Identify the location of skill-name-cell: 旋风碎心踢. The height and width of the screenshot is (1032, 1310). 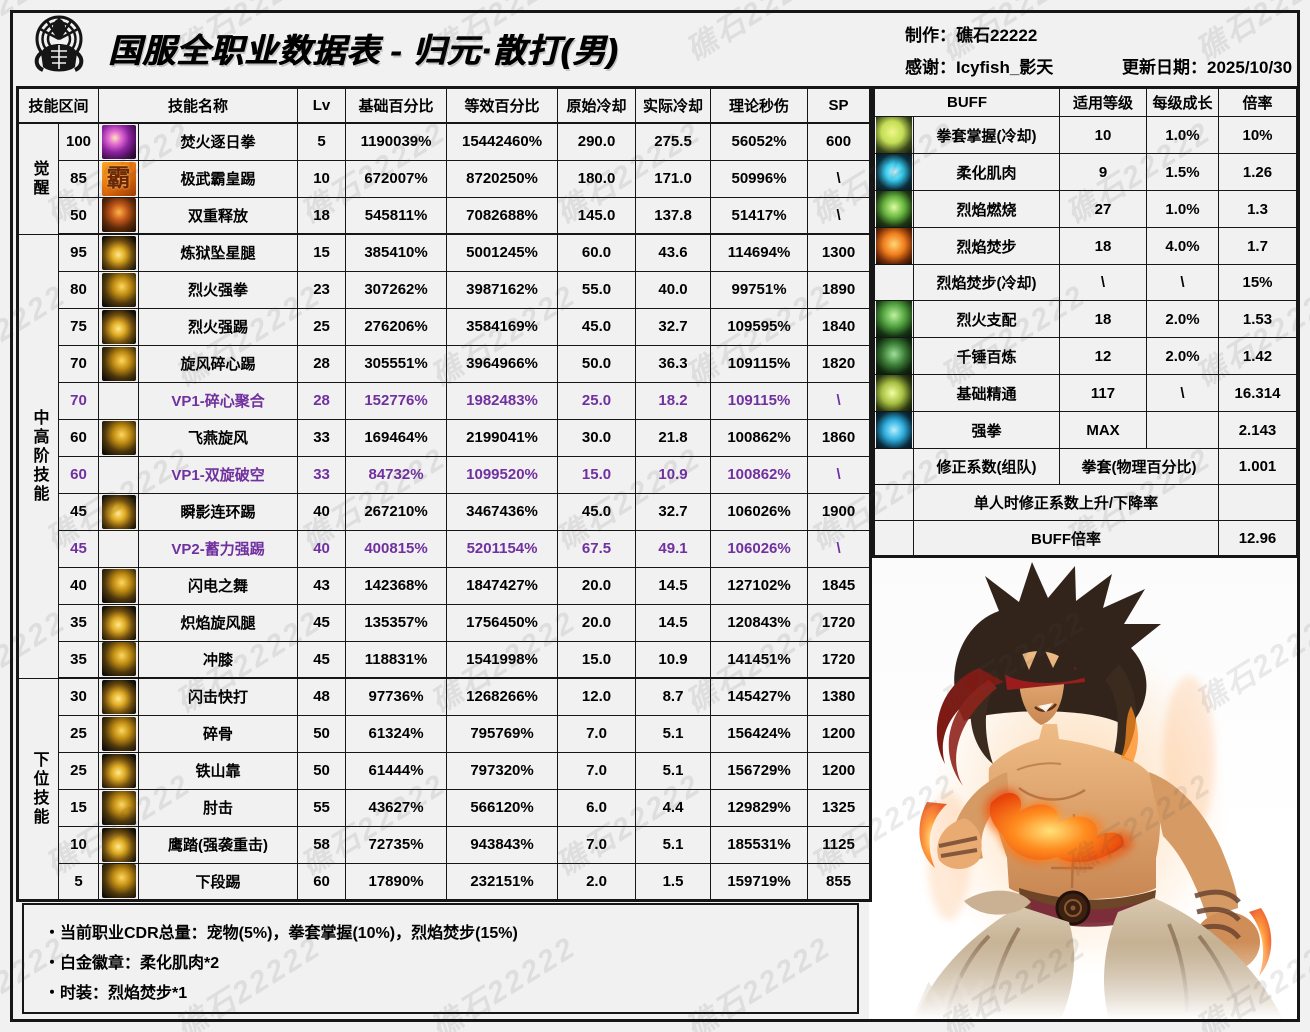
(218, 363).